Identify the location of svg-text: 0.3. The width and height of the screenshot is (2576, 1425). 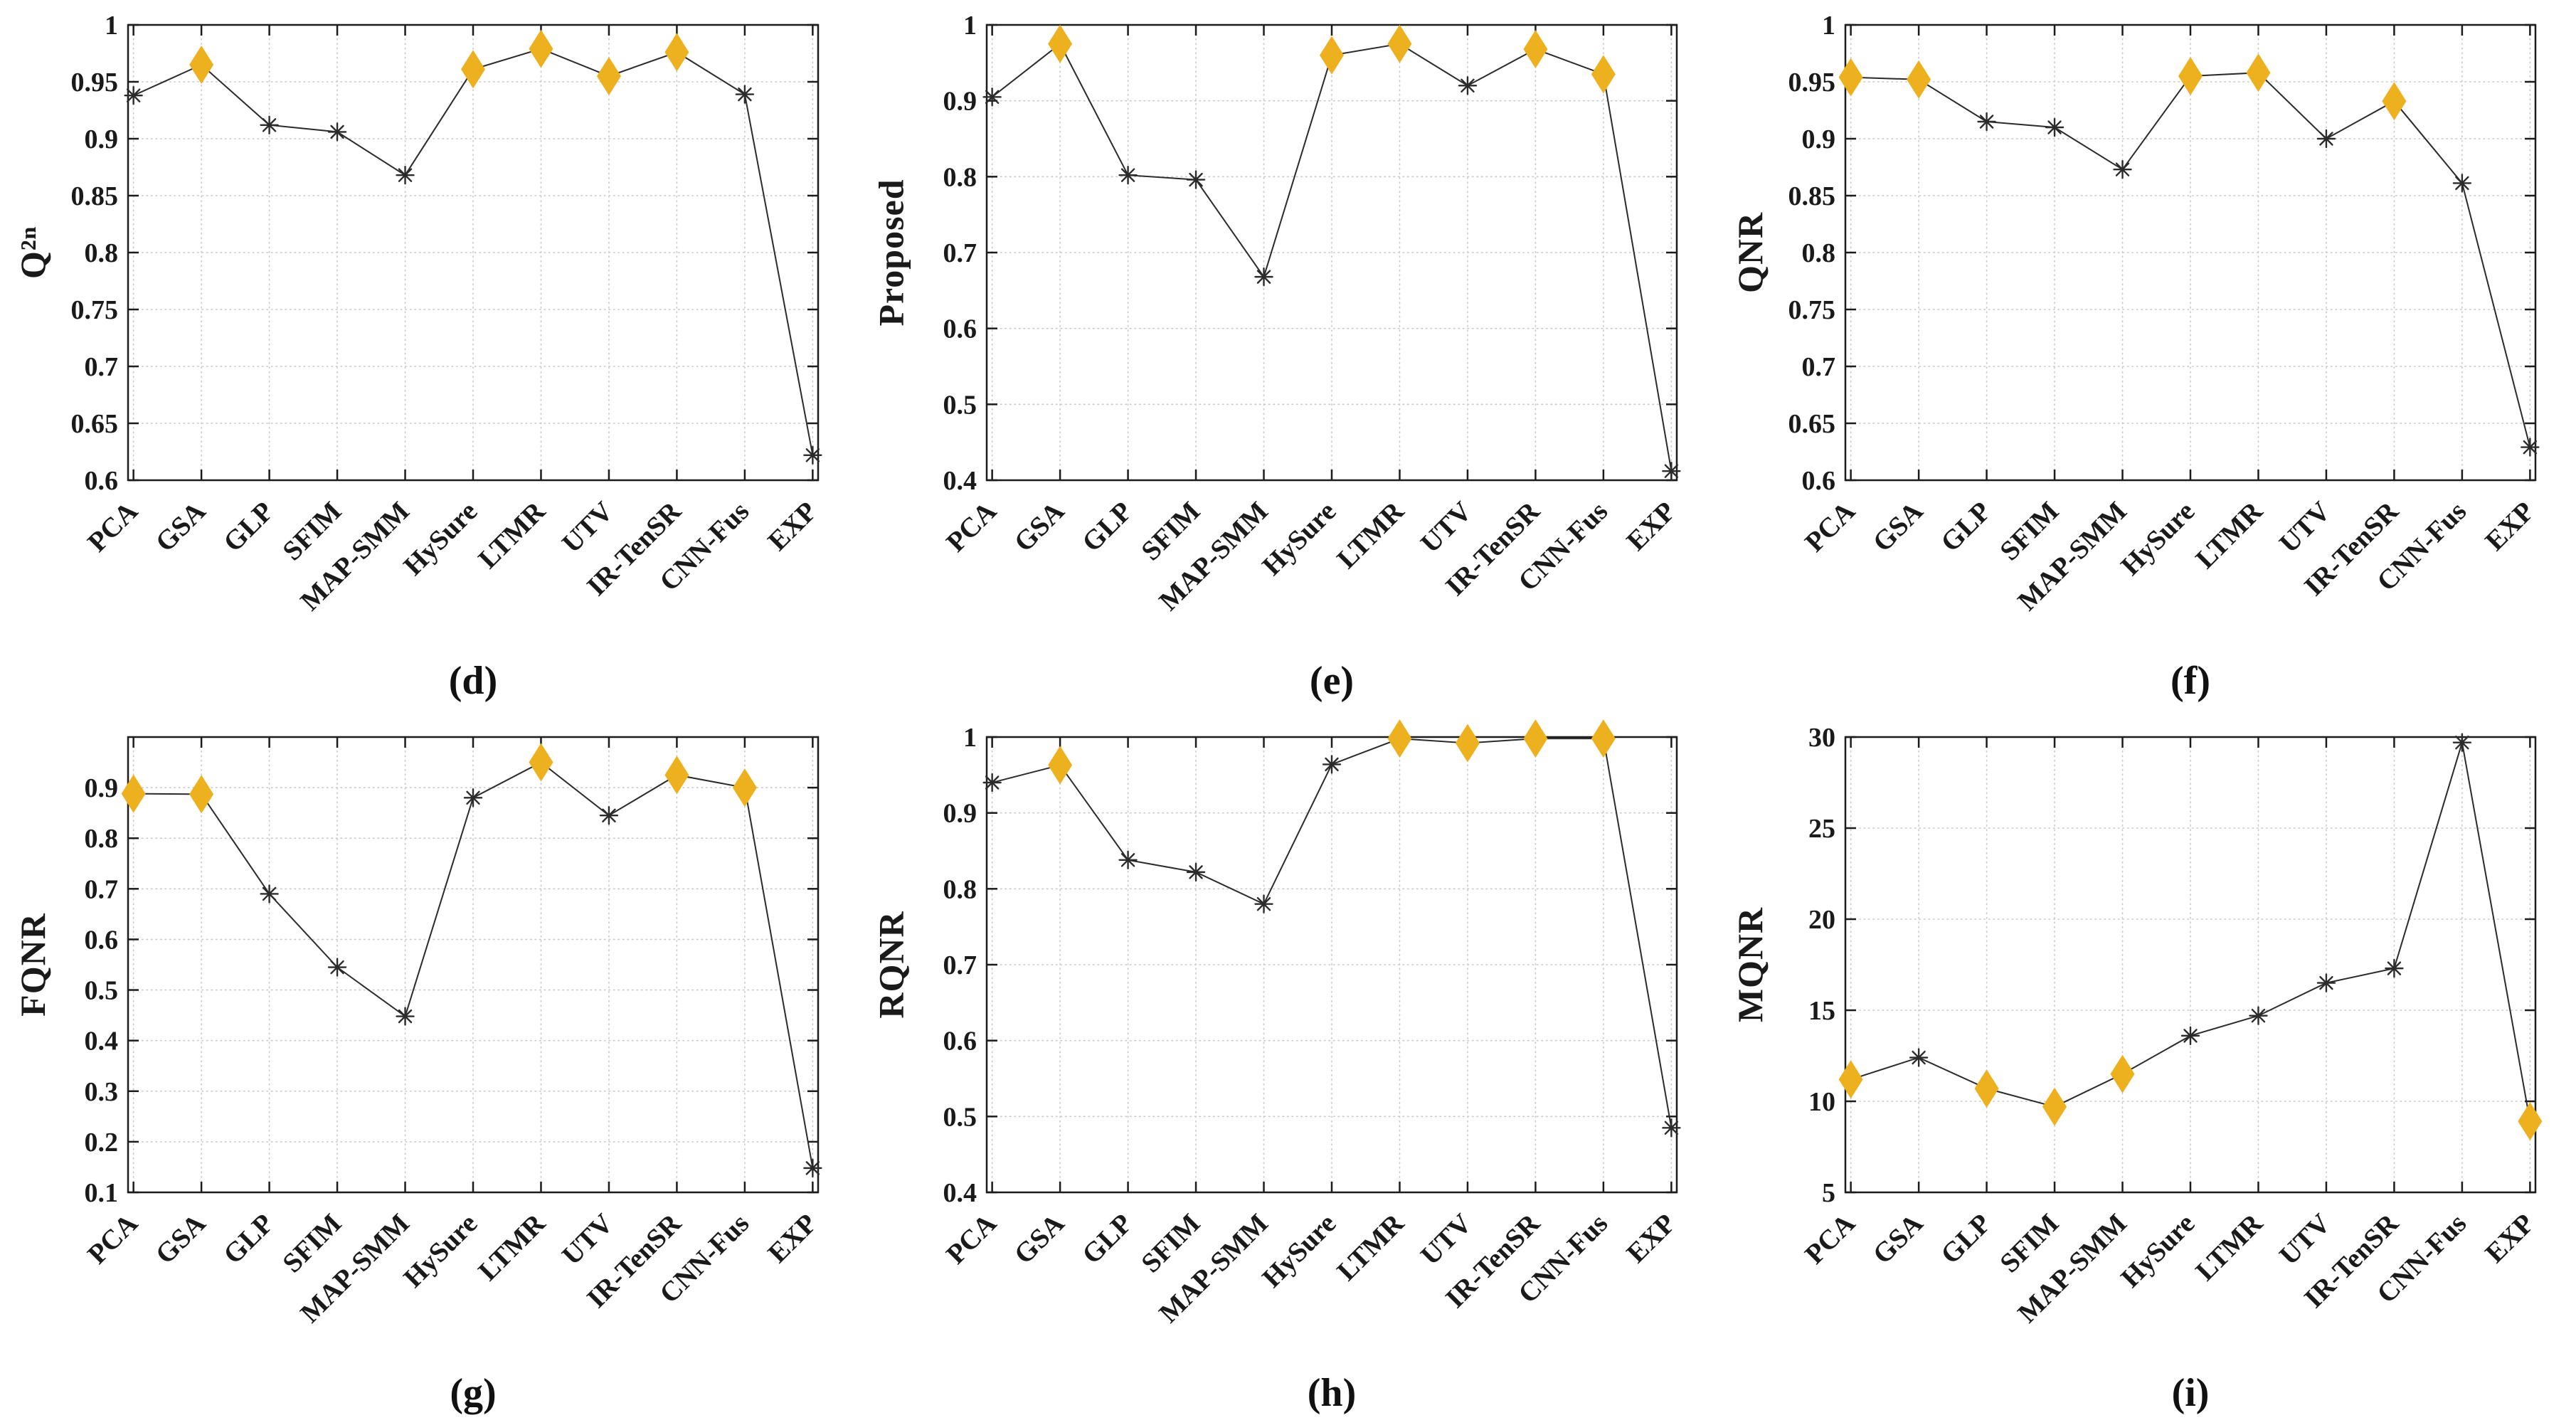
(102, 1092).